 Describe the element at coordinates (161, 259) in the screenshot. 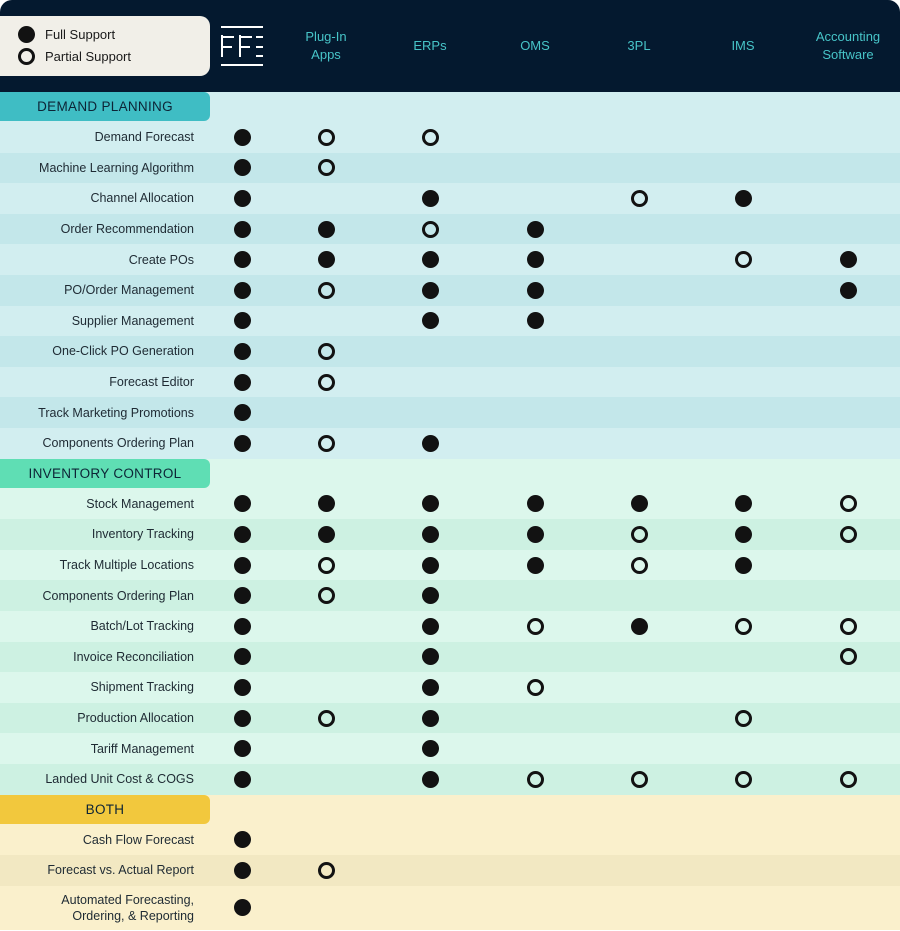

I see `feature-label: Create POs` at that location.